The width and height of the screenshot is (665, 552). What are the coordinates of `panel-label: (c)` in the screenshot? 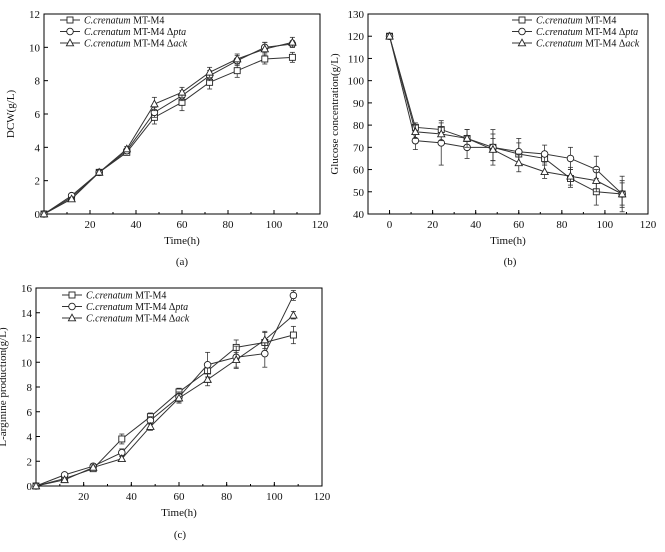 It's located at (180, 535).